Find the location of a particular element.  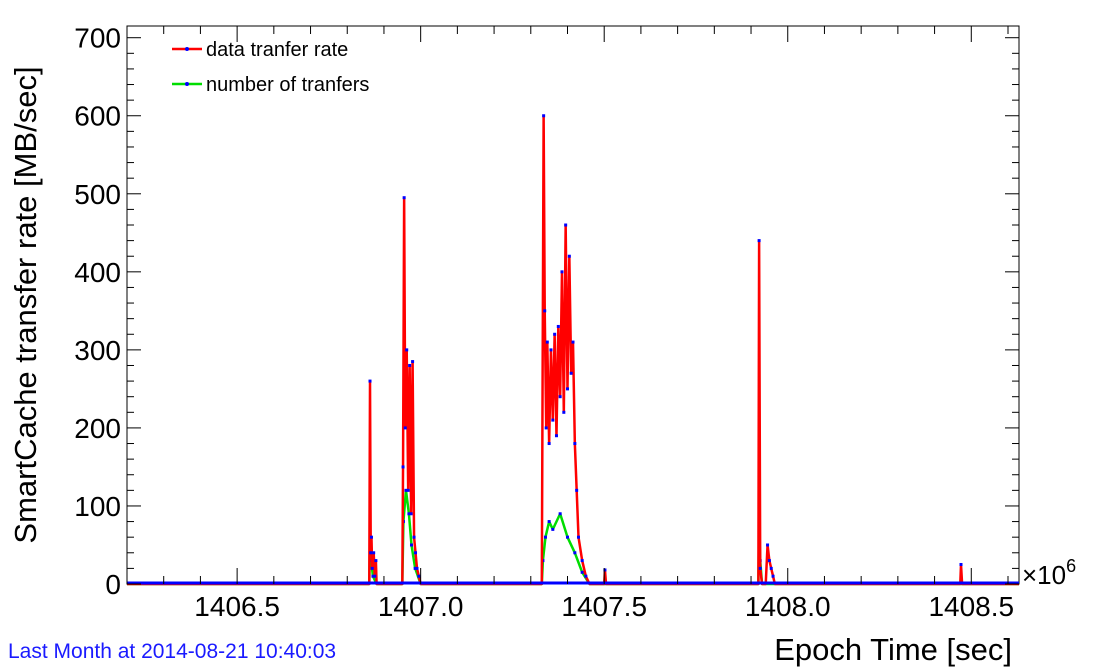

x-tick-label: 1407.5 is located at coordinates (604, 606).